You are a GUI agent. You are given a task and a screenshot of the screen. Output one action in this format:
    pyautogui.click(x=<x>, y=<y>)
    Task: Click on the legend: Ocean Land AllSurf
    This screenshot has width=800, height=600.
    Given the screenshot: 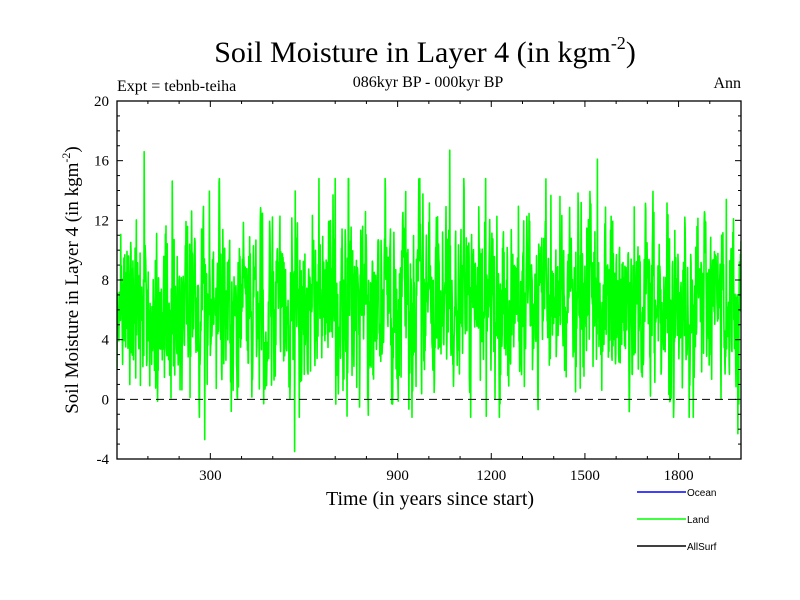 What is the action you would take?
    pyautogui.click(x=677, y=520)
    